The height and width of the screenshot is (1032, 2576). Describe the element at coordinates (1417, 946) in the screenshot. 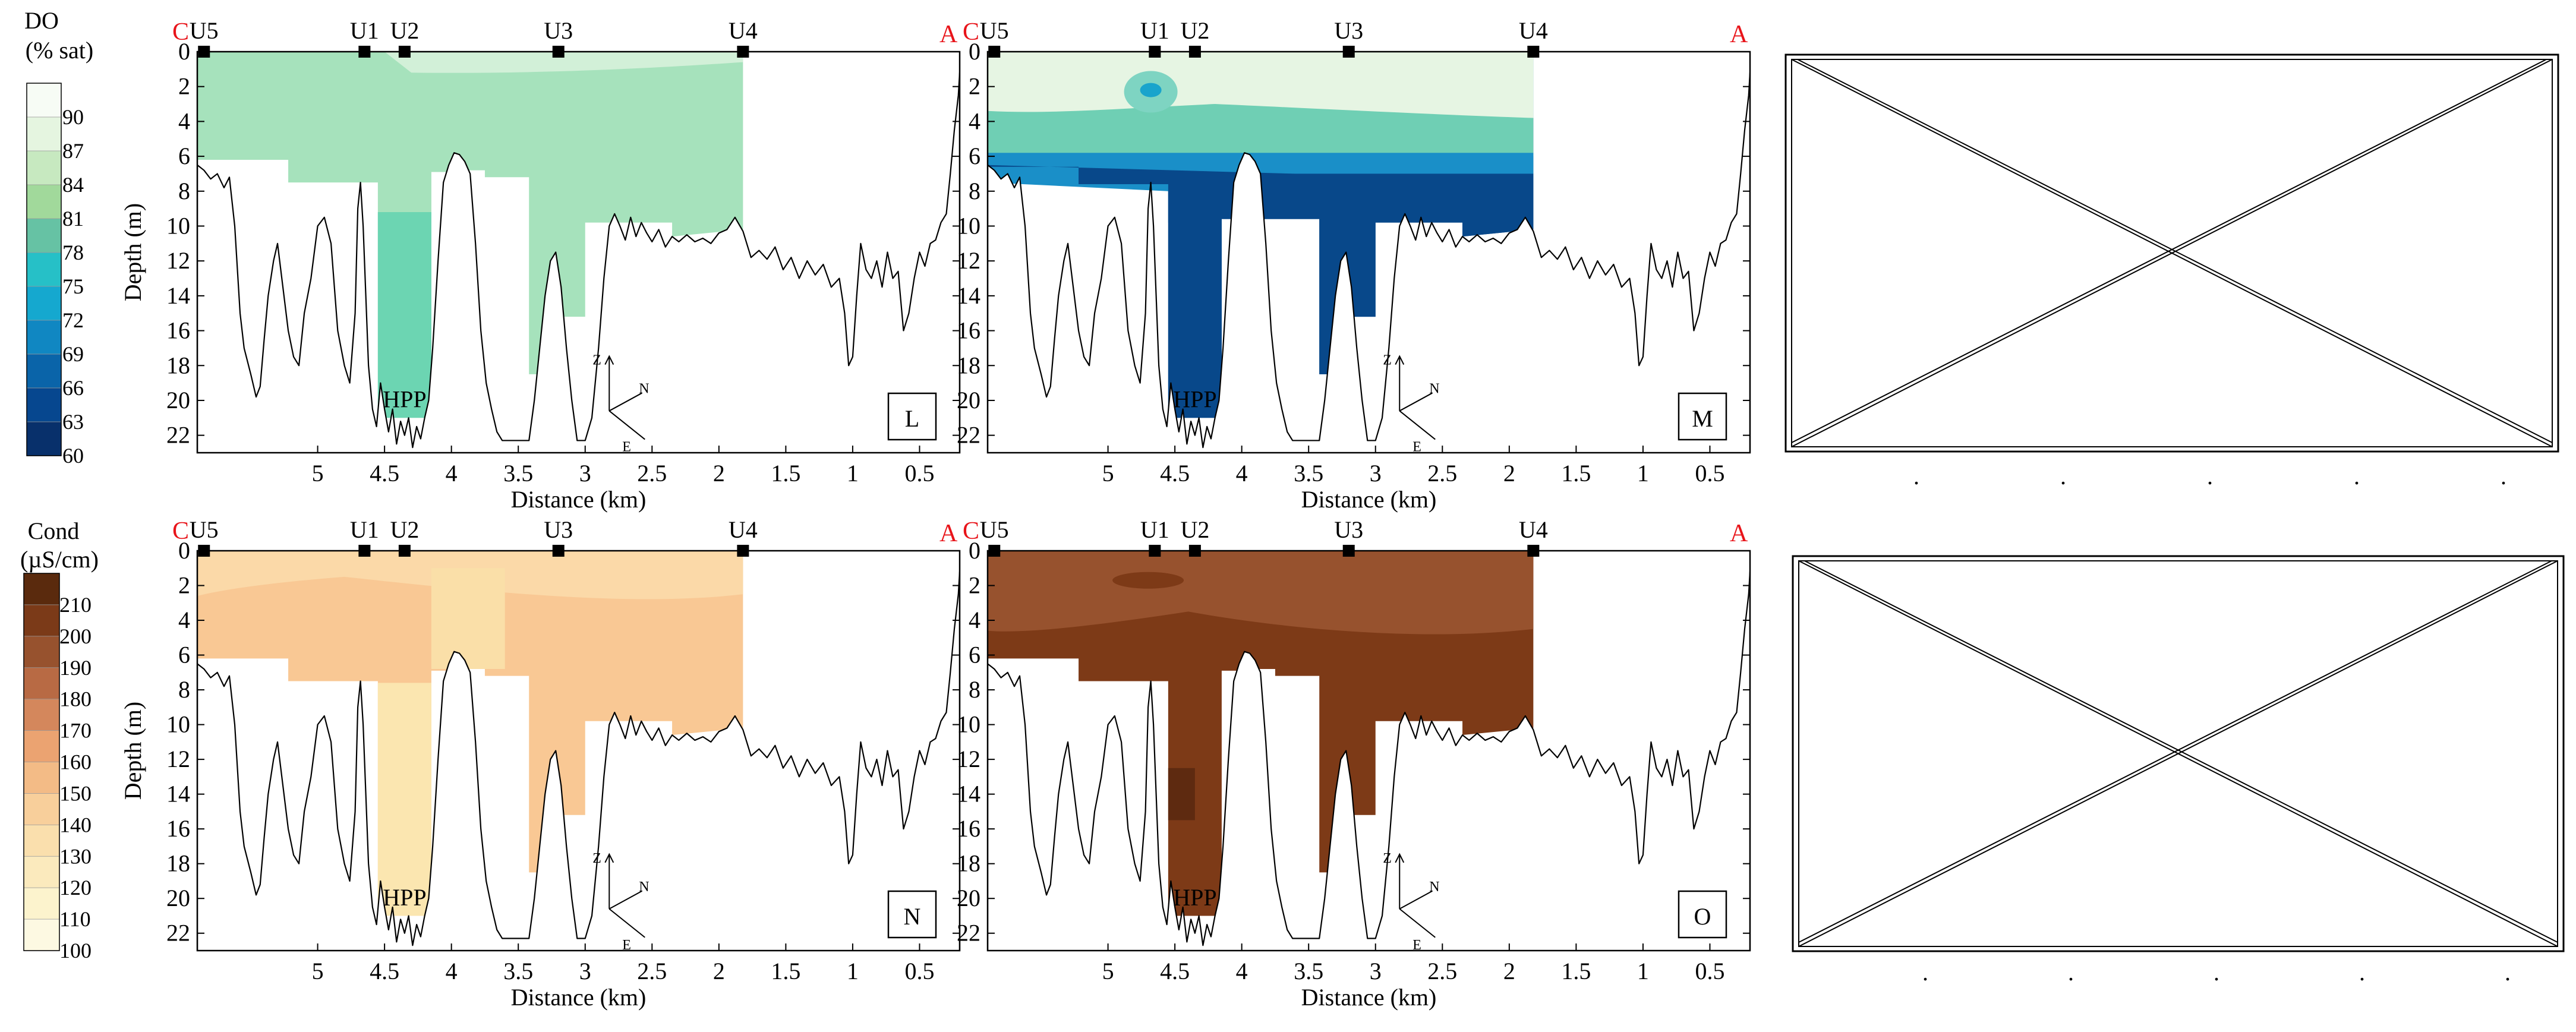

I see `compass-e-label: E` at that location.